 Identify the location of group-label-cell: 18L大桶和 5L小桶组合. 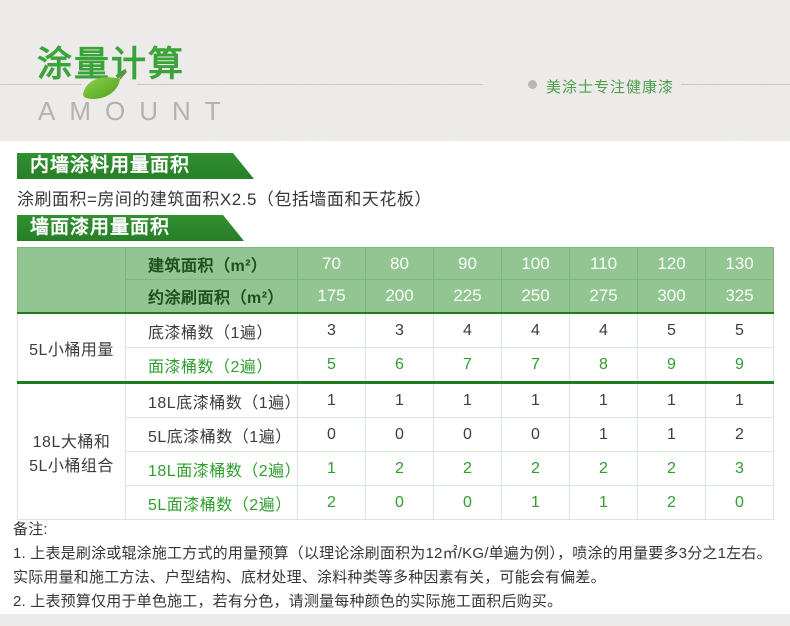
(71, 450).